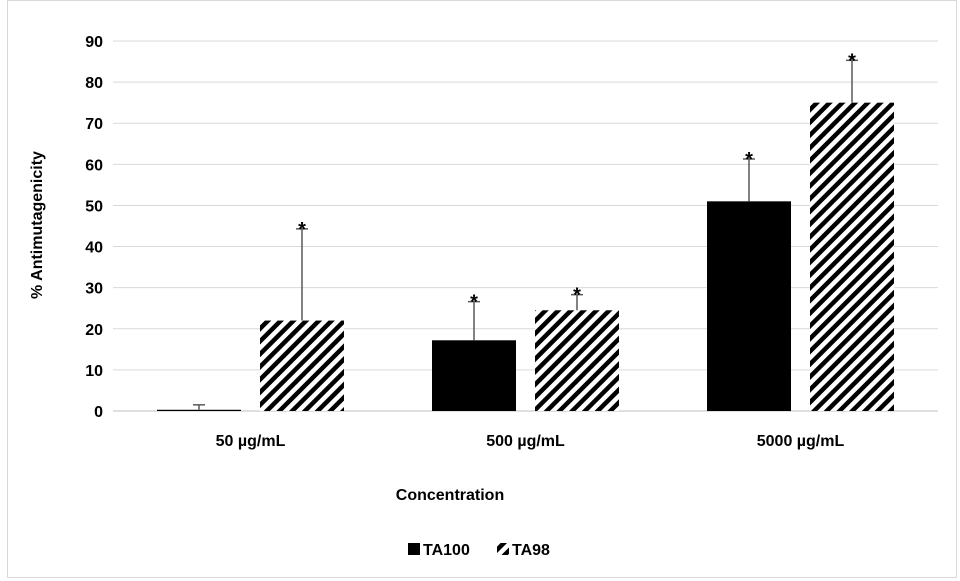 The width and height of the screenshot is (960, 581). What do you see at coordinates (531, 550) in the screenshot?
I see `legend-label-ta98: TA98` at bounding box center [531, 550].